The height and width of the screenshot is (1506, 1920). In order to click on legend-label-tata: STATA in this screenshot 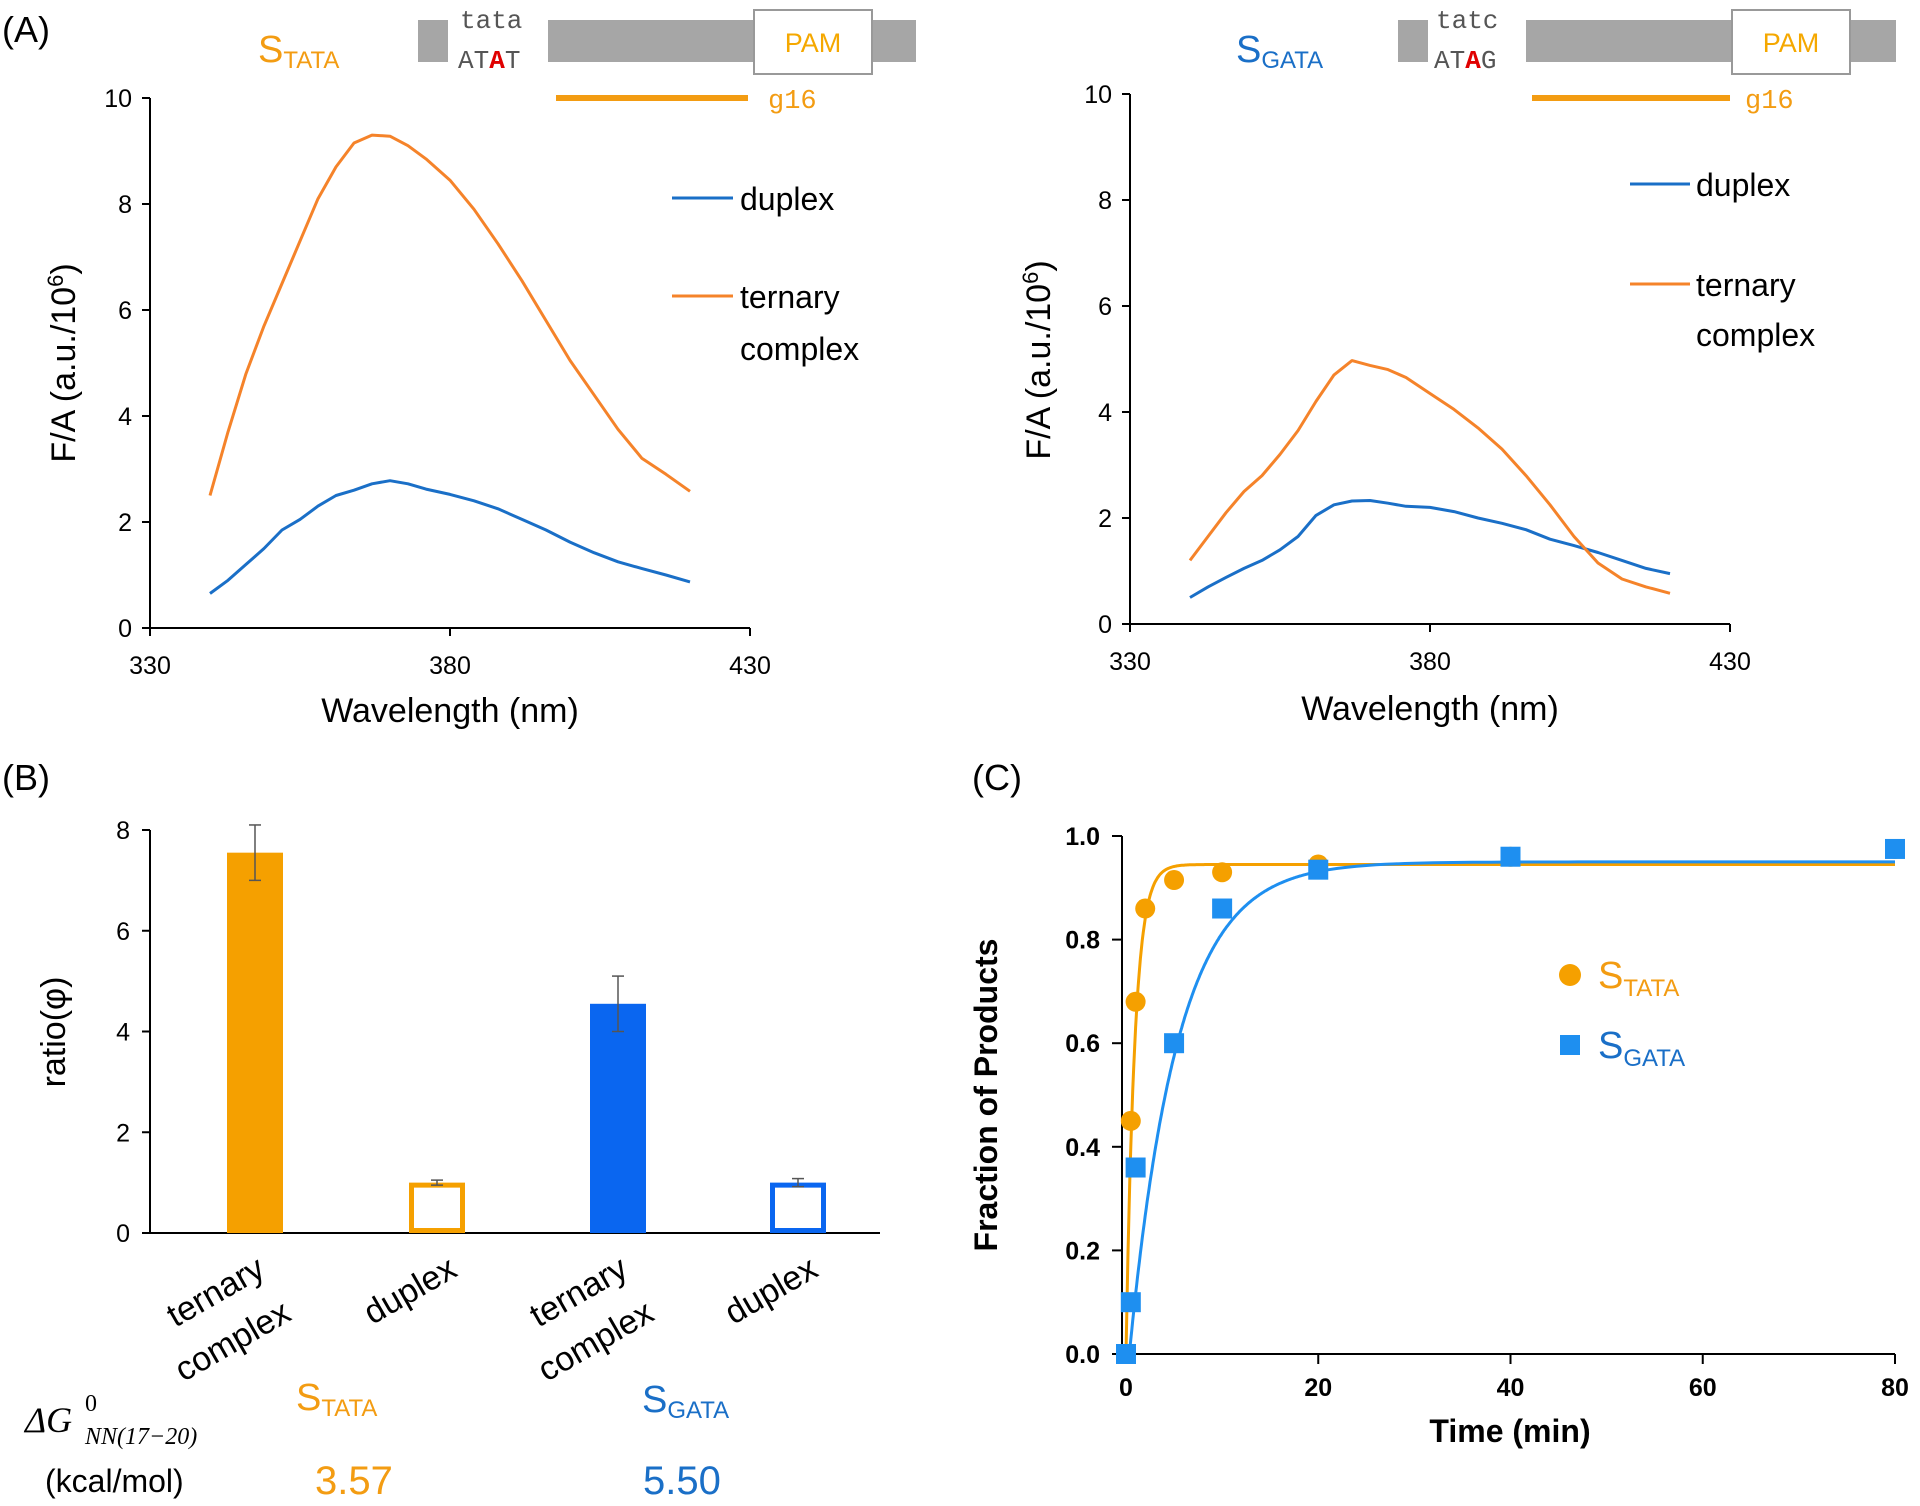, I will do `click(1638, 978)`.